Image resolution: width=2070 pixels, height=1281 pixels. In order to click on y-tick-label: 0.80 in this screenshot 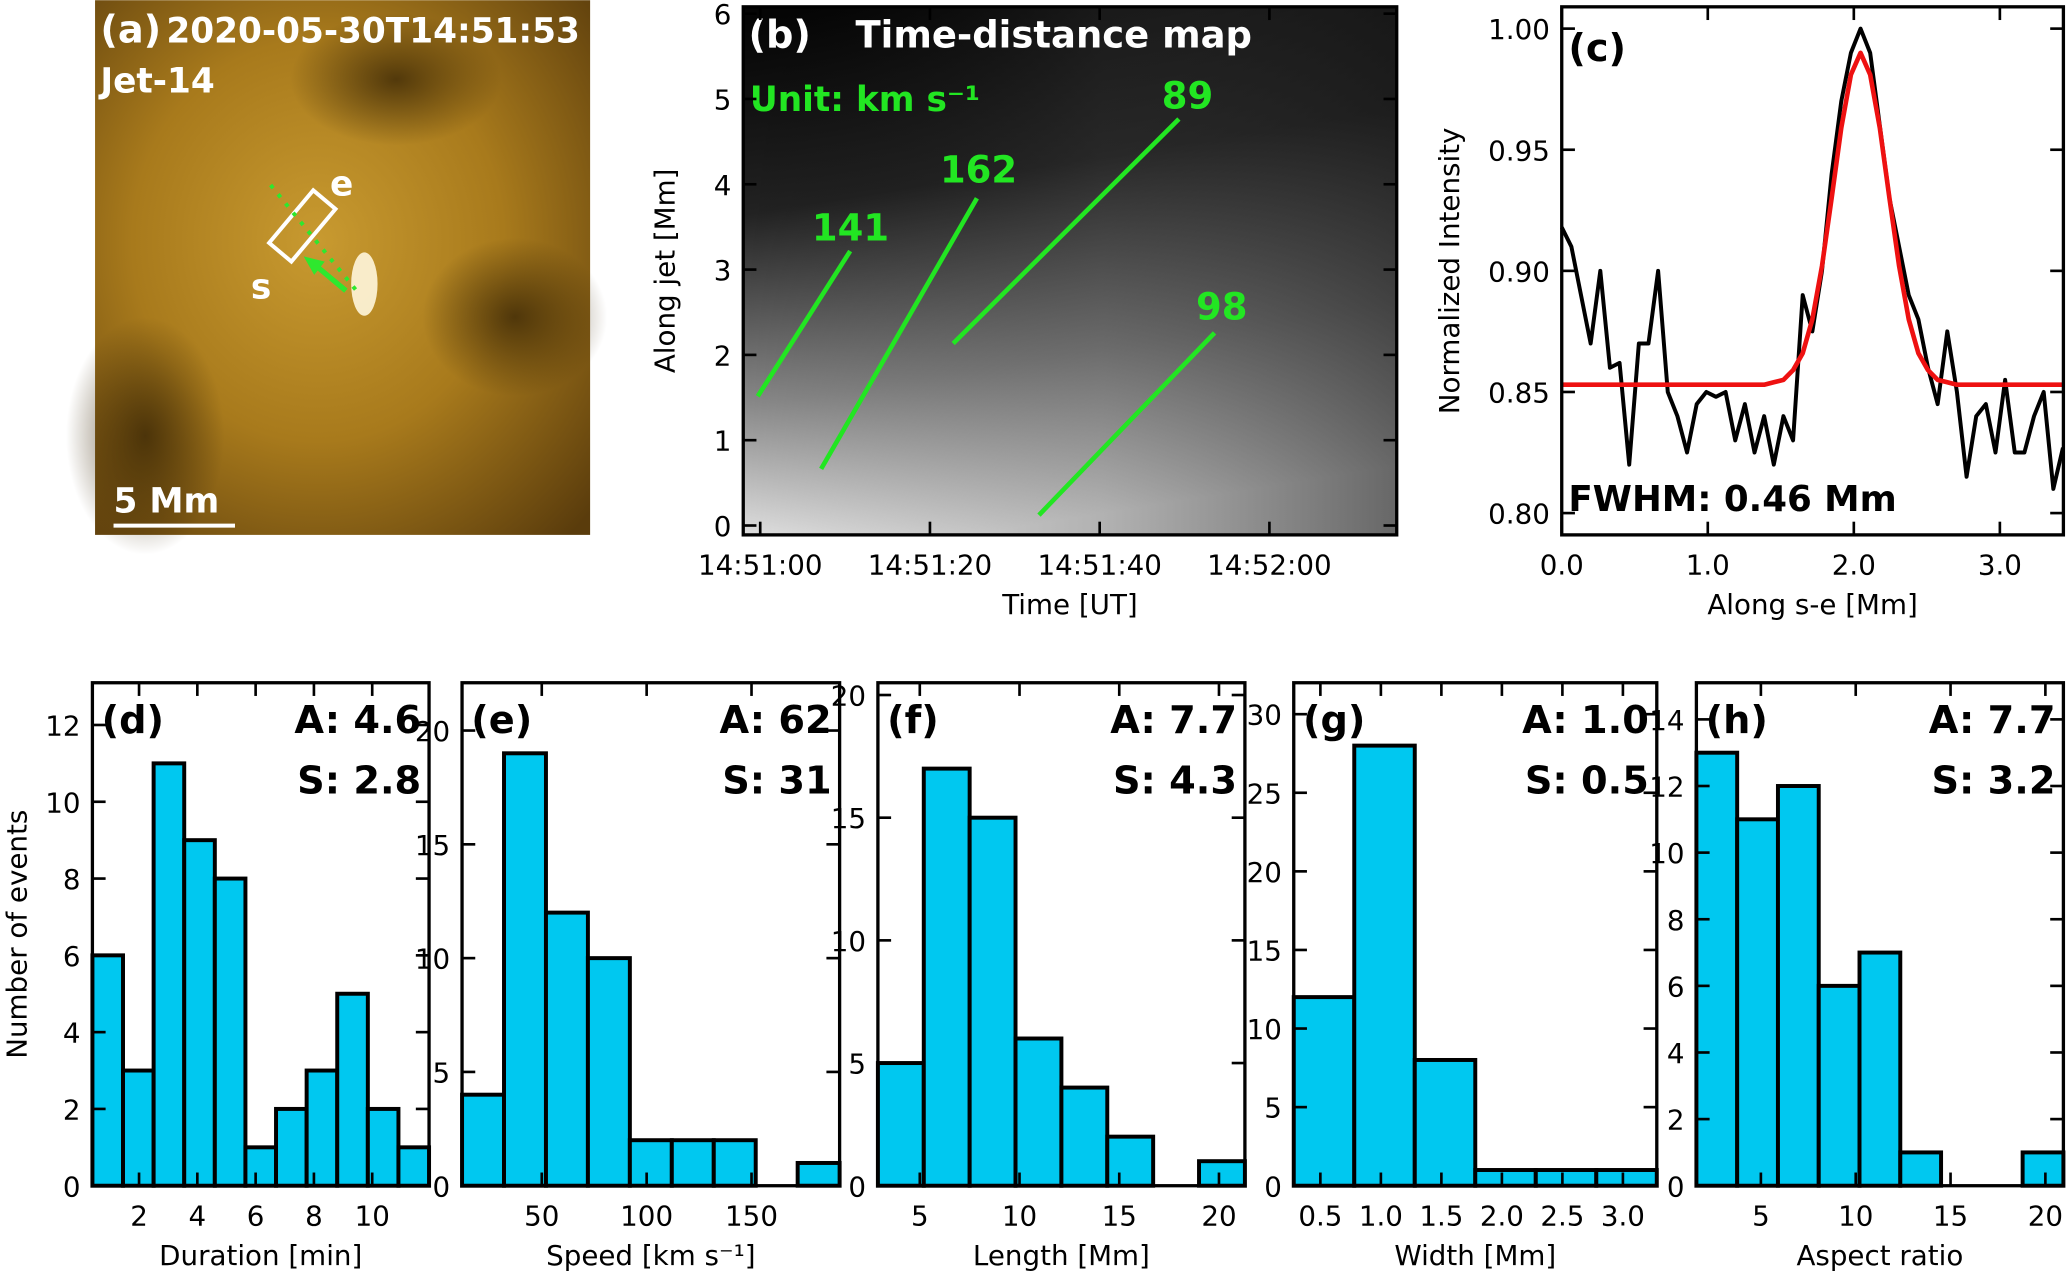, I will do `click(1519, 514)`.